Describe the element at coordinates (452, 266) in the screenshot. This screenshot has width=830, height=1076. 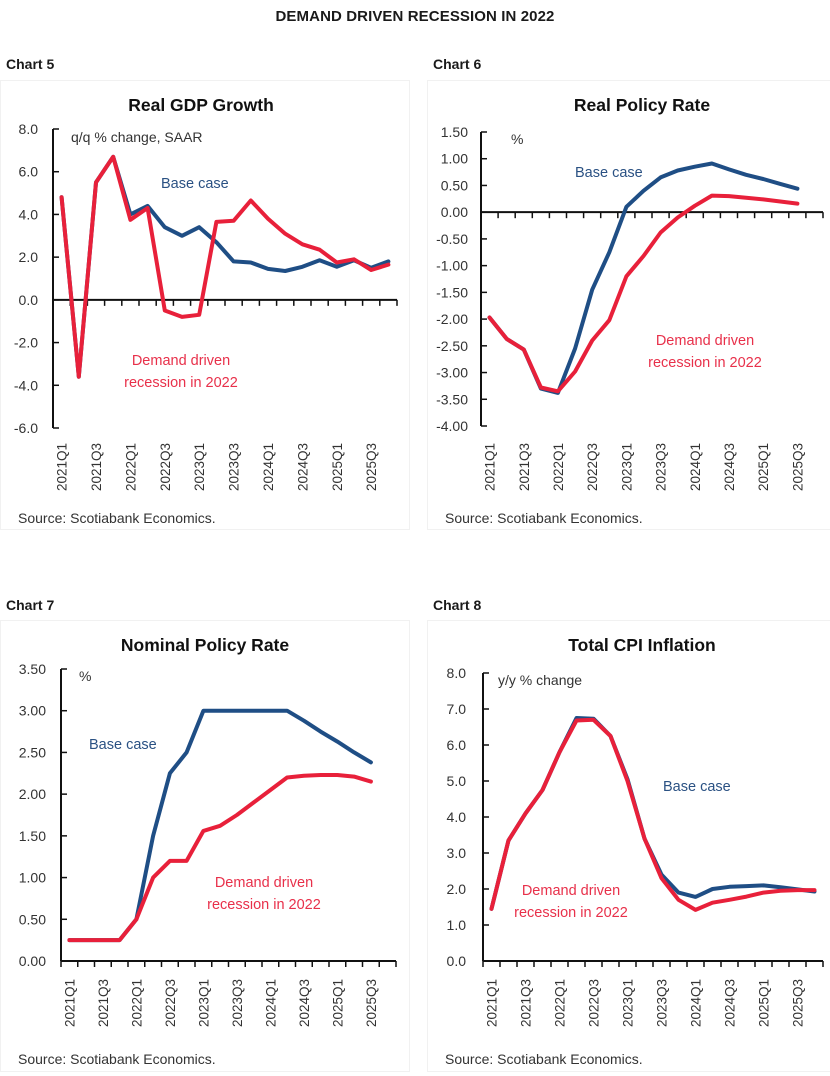
I see `y-tick-label: -1.00` at that location.